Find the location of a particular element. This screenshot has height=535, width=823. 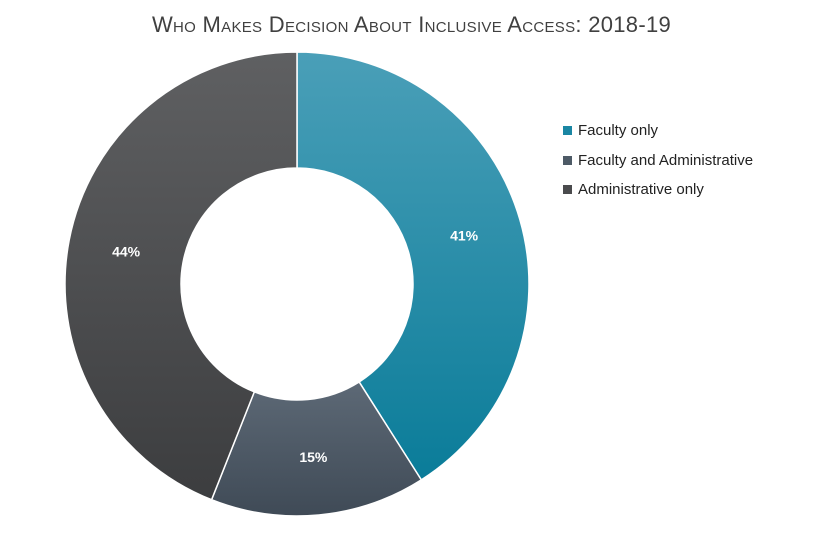

data-label: 41% is located at coordinates (464, 235).